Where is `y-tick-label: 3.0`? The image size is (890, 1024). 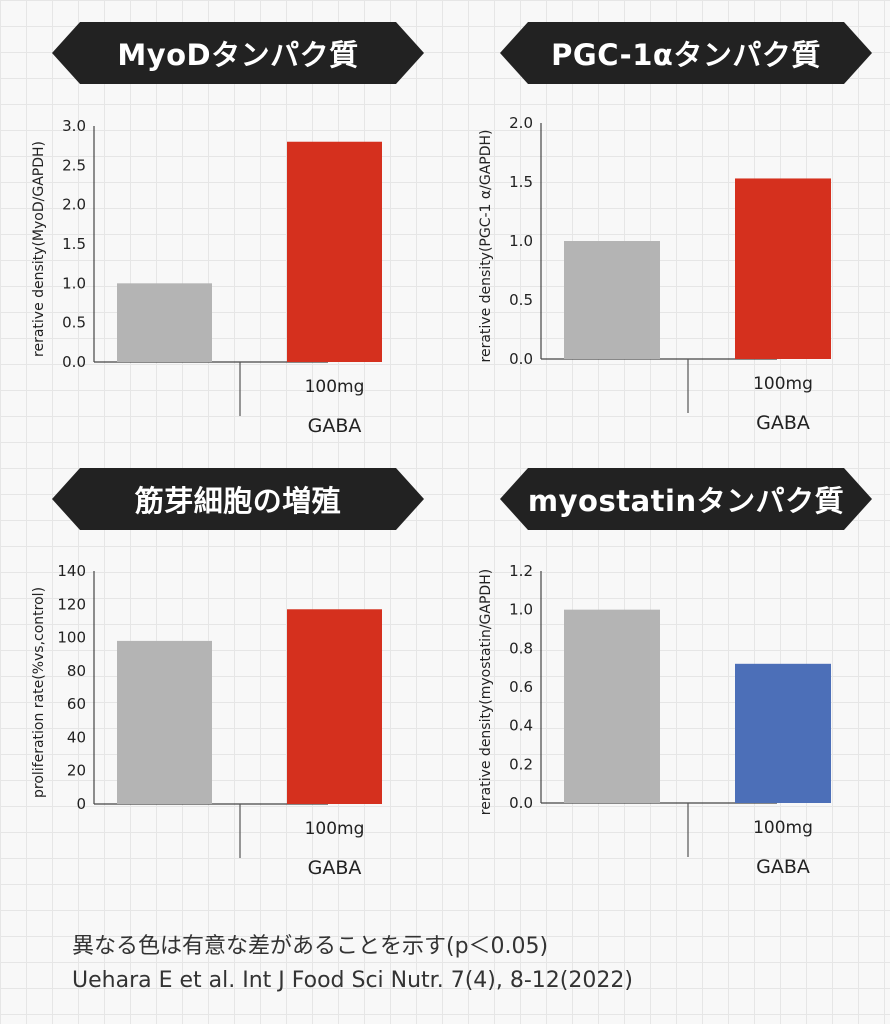
y-tick-label: 3.0 is located at coordinates (74, 126).